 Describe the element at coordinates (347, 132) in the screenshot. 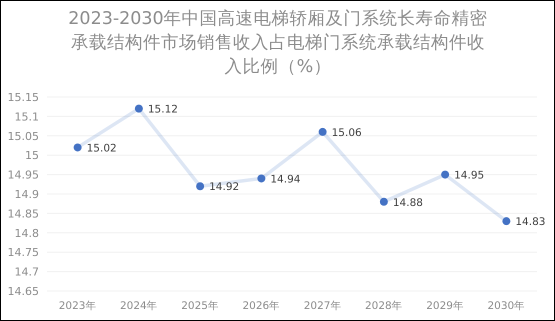

I see `data-label: 15.06` at that location.